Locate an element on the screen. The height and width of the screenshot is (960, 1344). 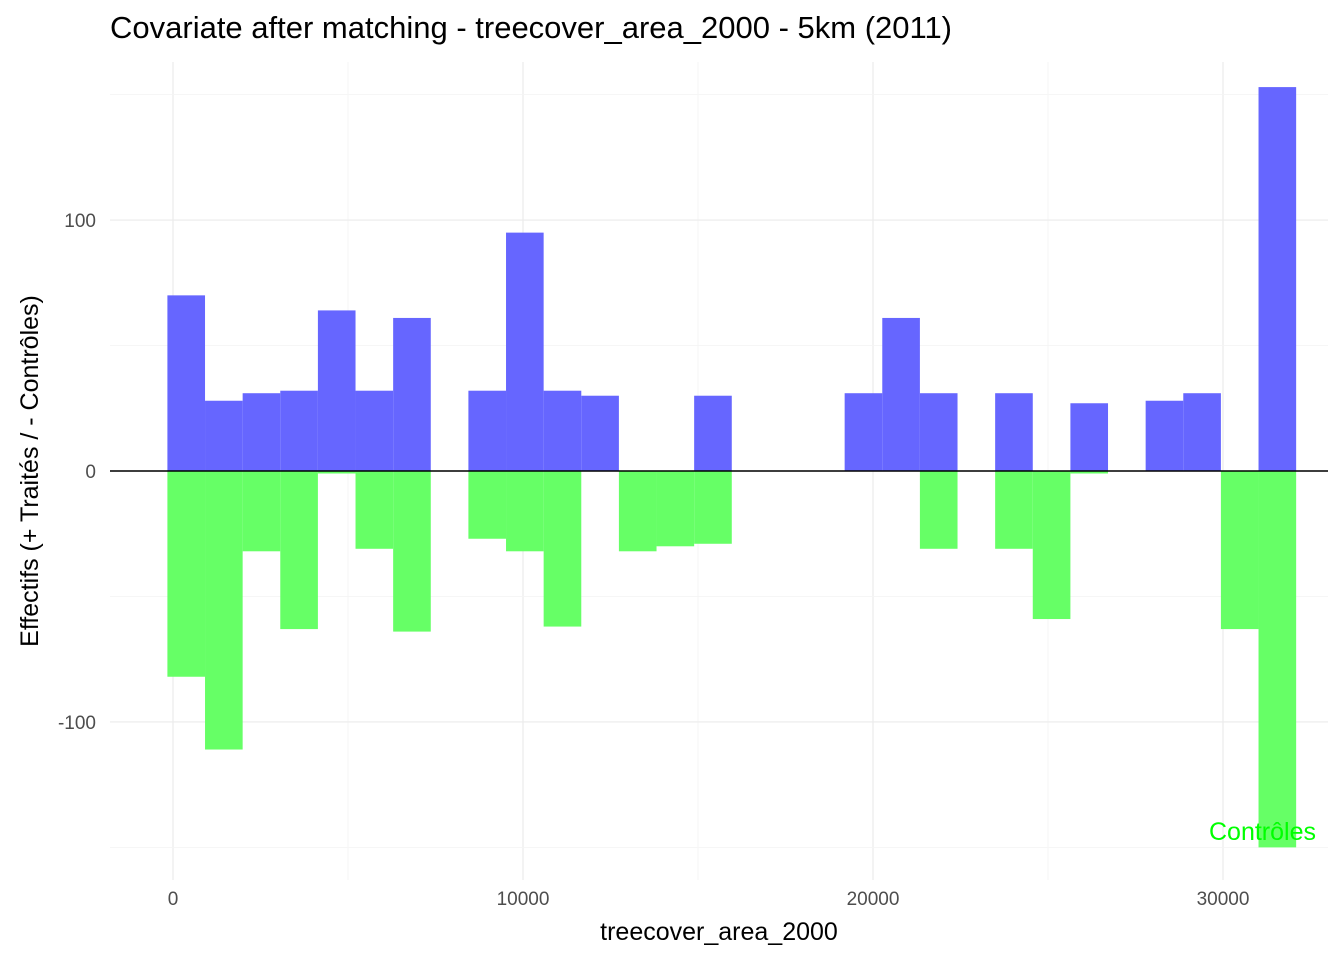
x-axis-title: treecover_area_2000 is located at coordinates (719, 932).